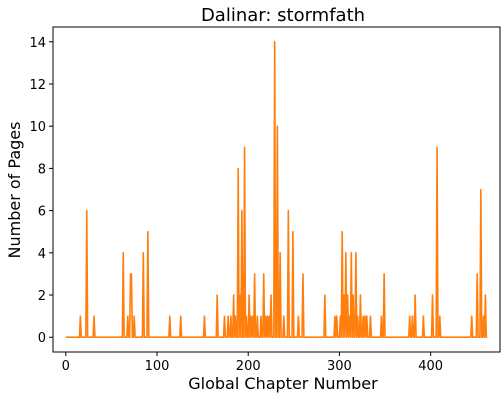  Describe the element at coordinates (42, 338) in the screenshot. I see `y-tick-label: 0` at that location.